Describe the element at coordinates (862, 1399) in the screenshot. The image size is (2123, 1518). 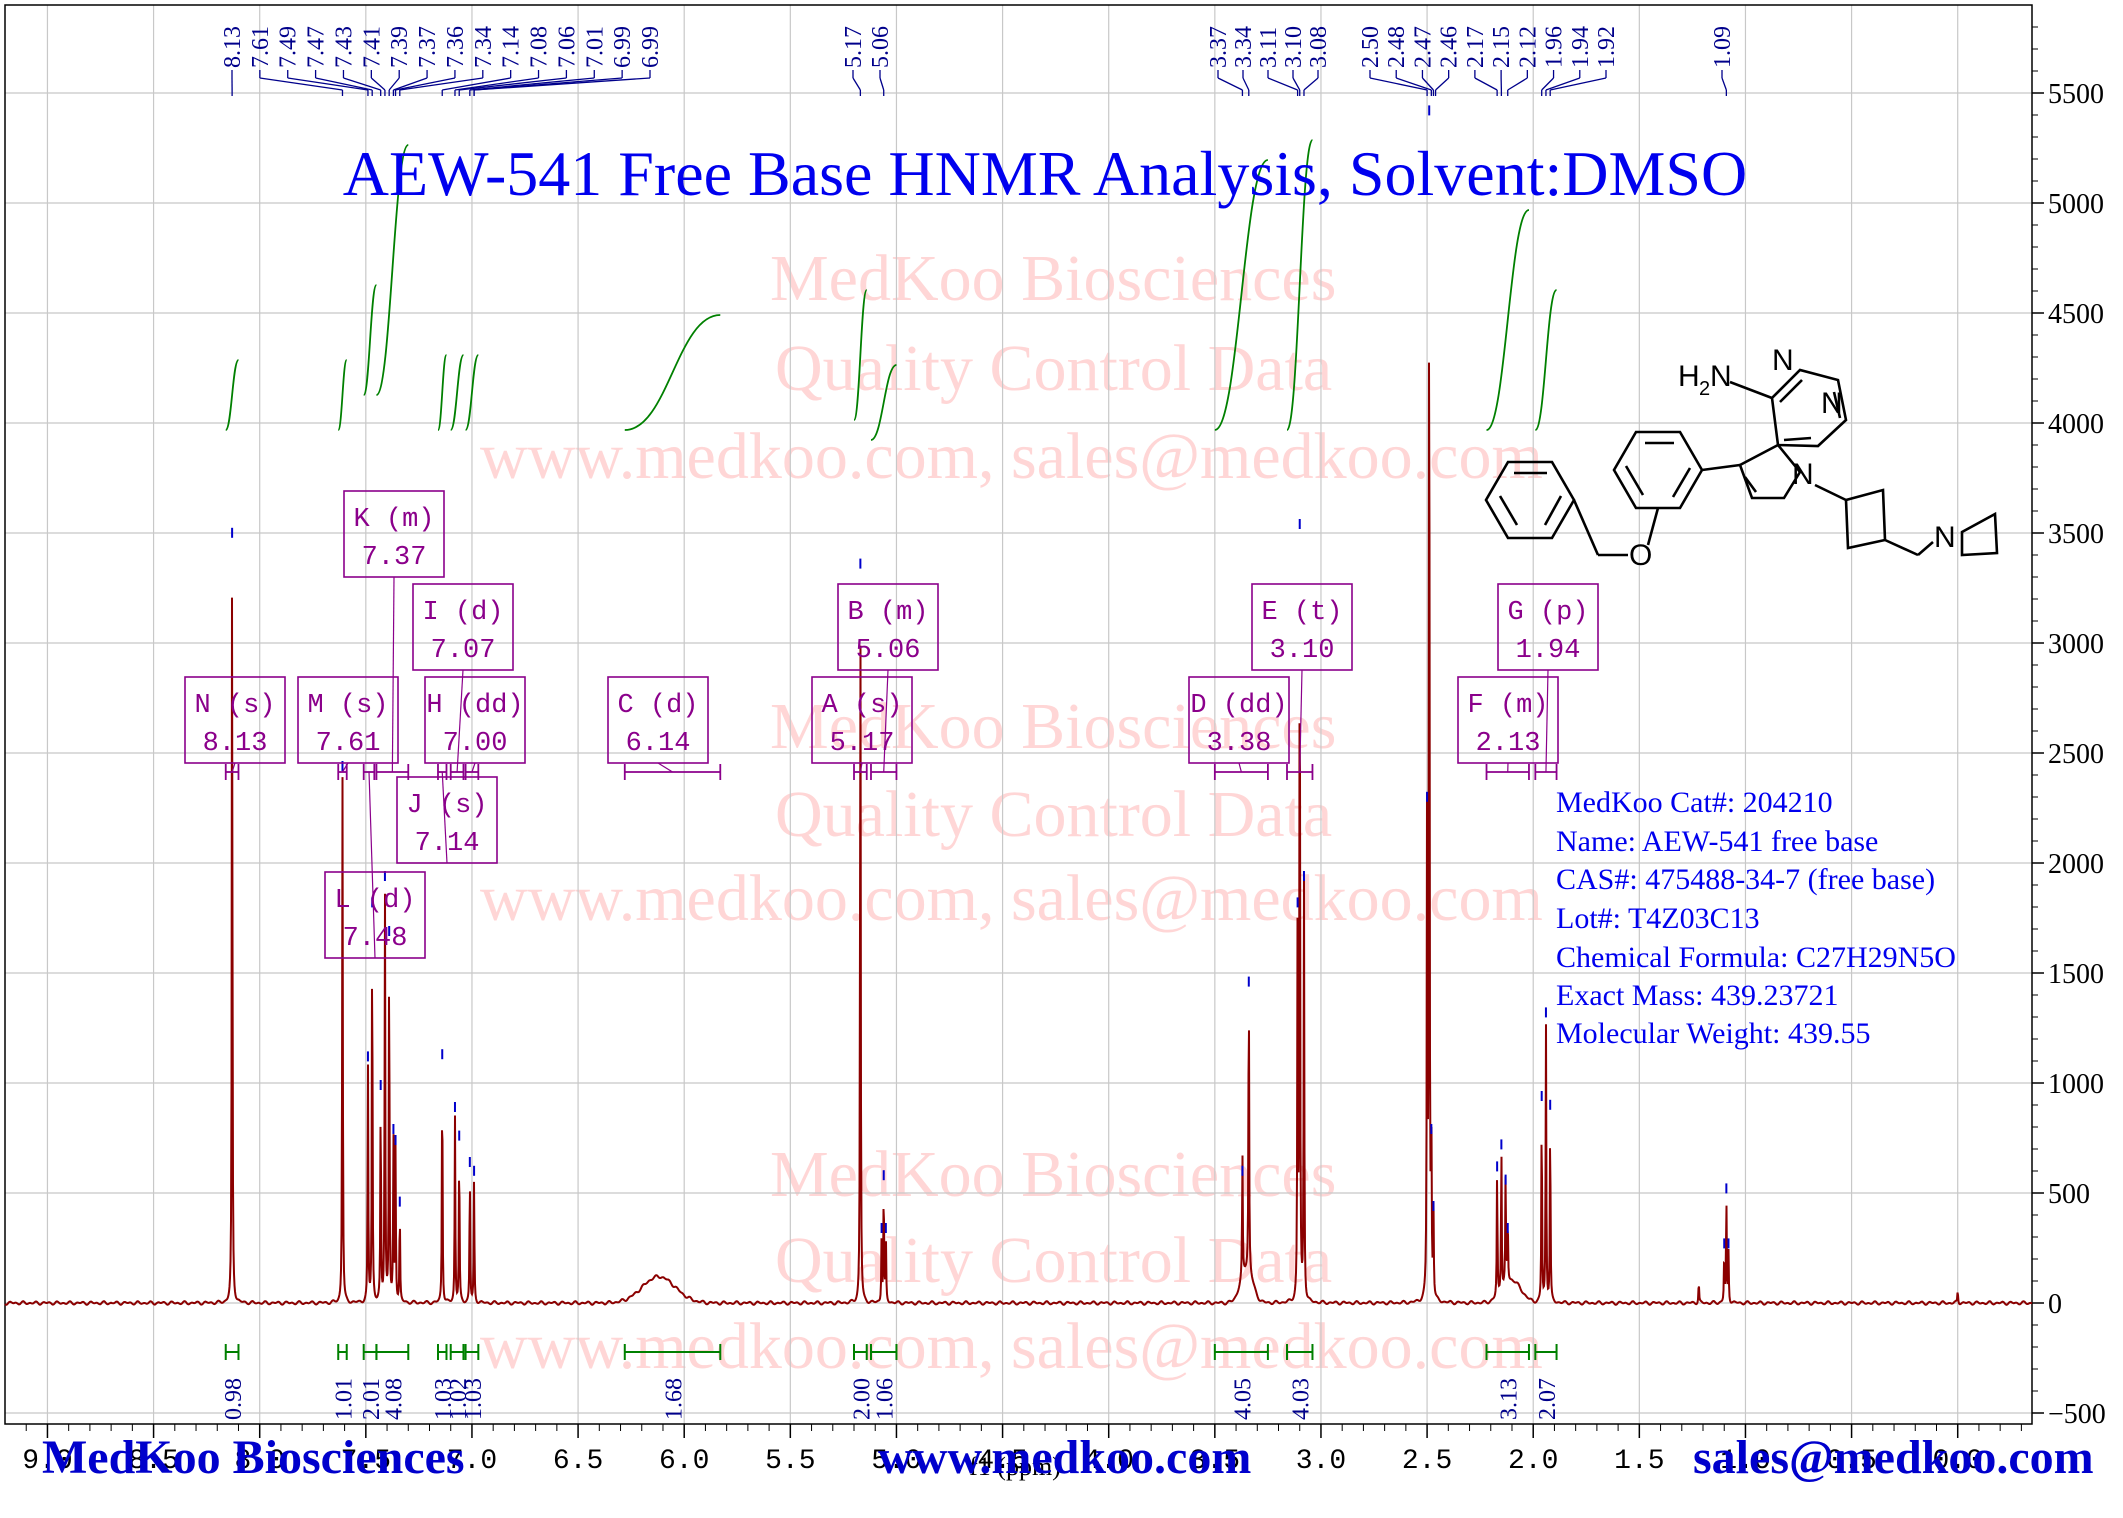
I see `integral-value: 2.00` at that location.